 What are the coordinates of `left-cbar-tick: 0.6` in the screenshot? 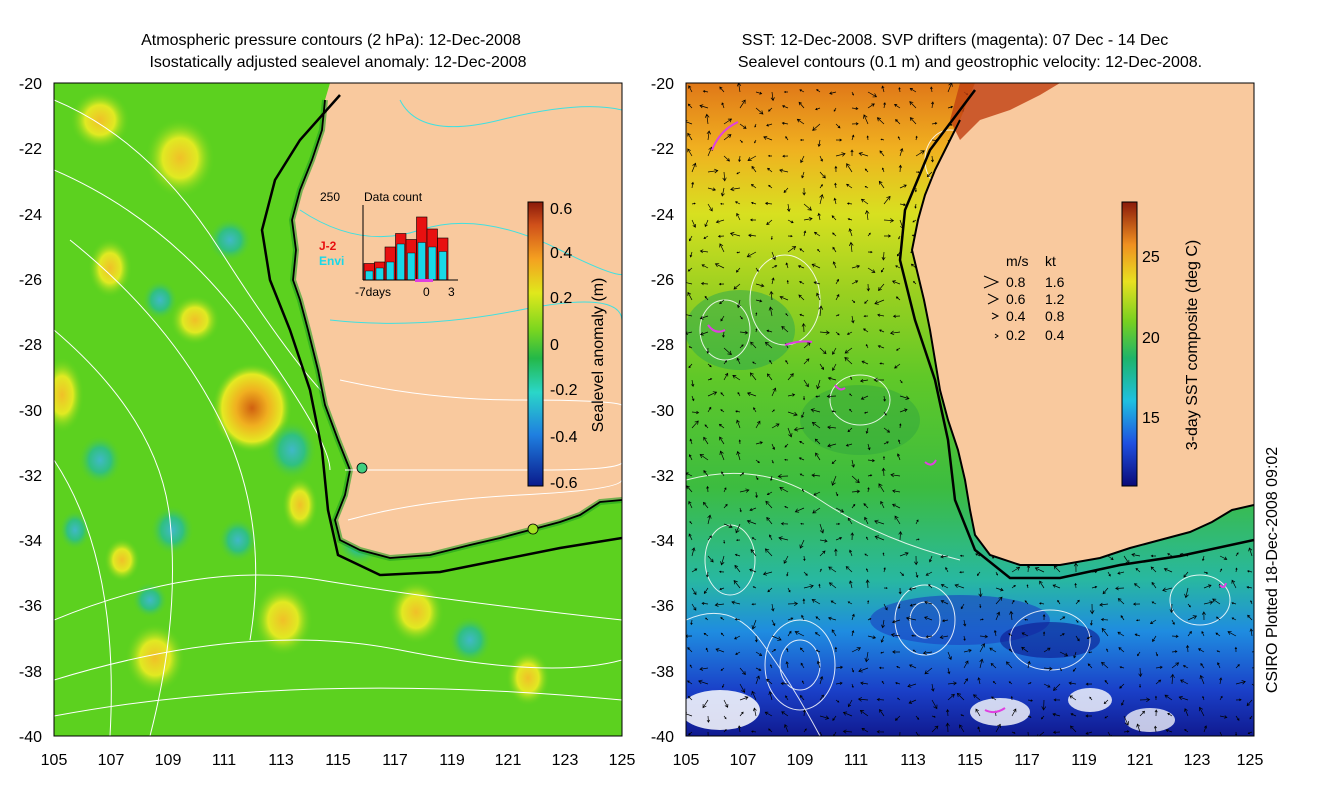 It's located at (561, 209).